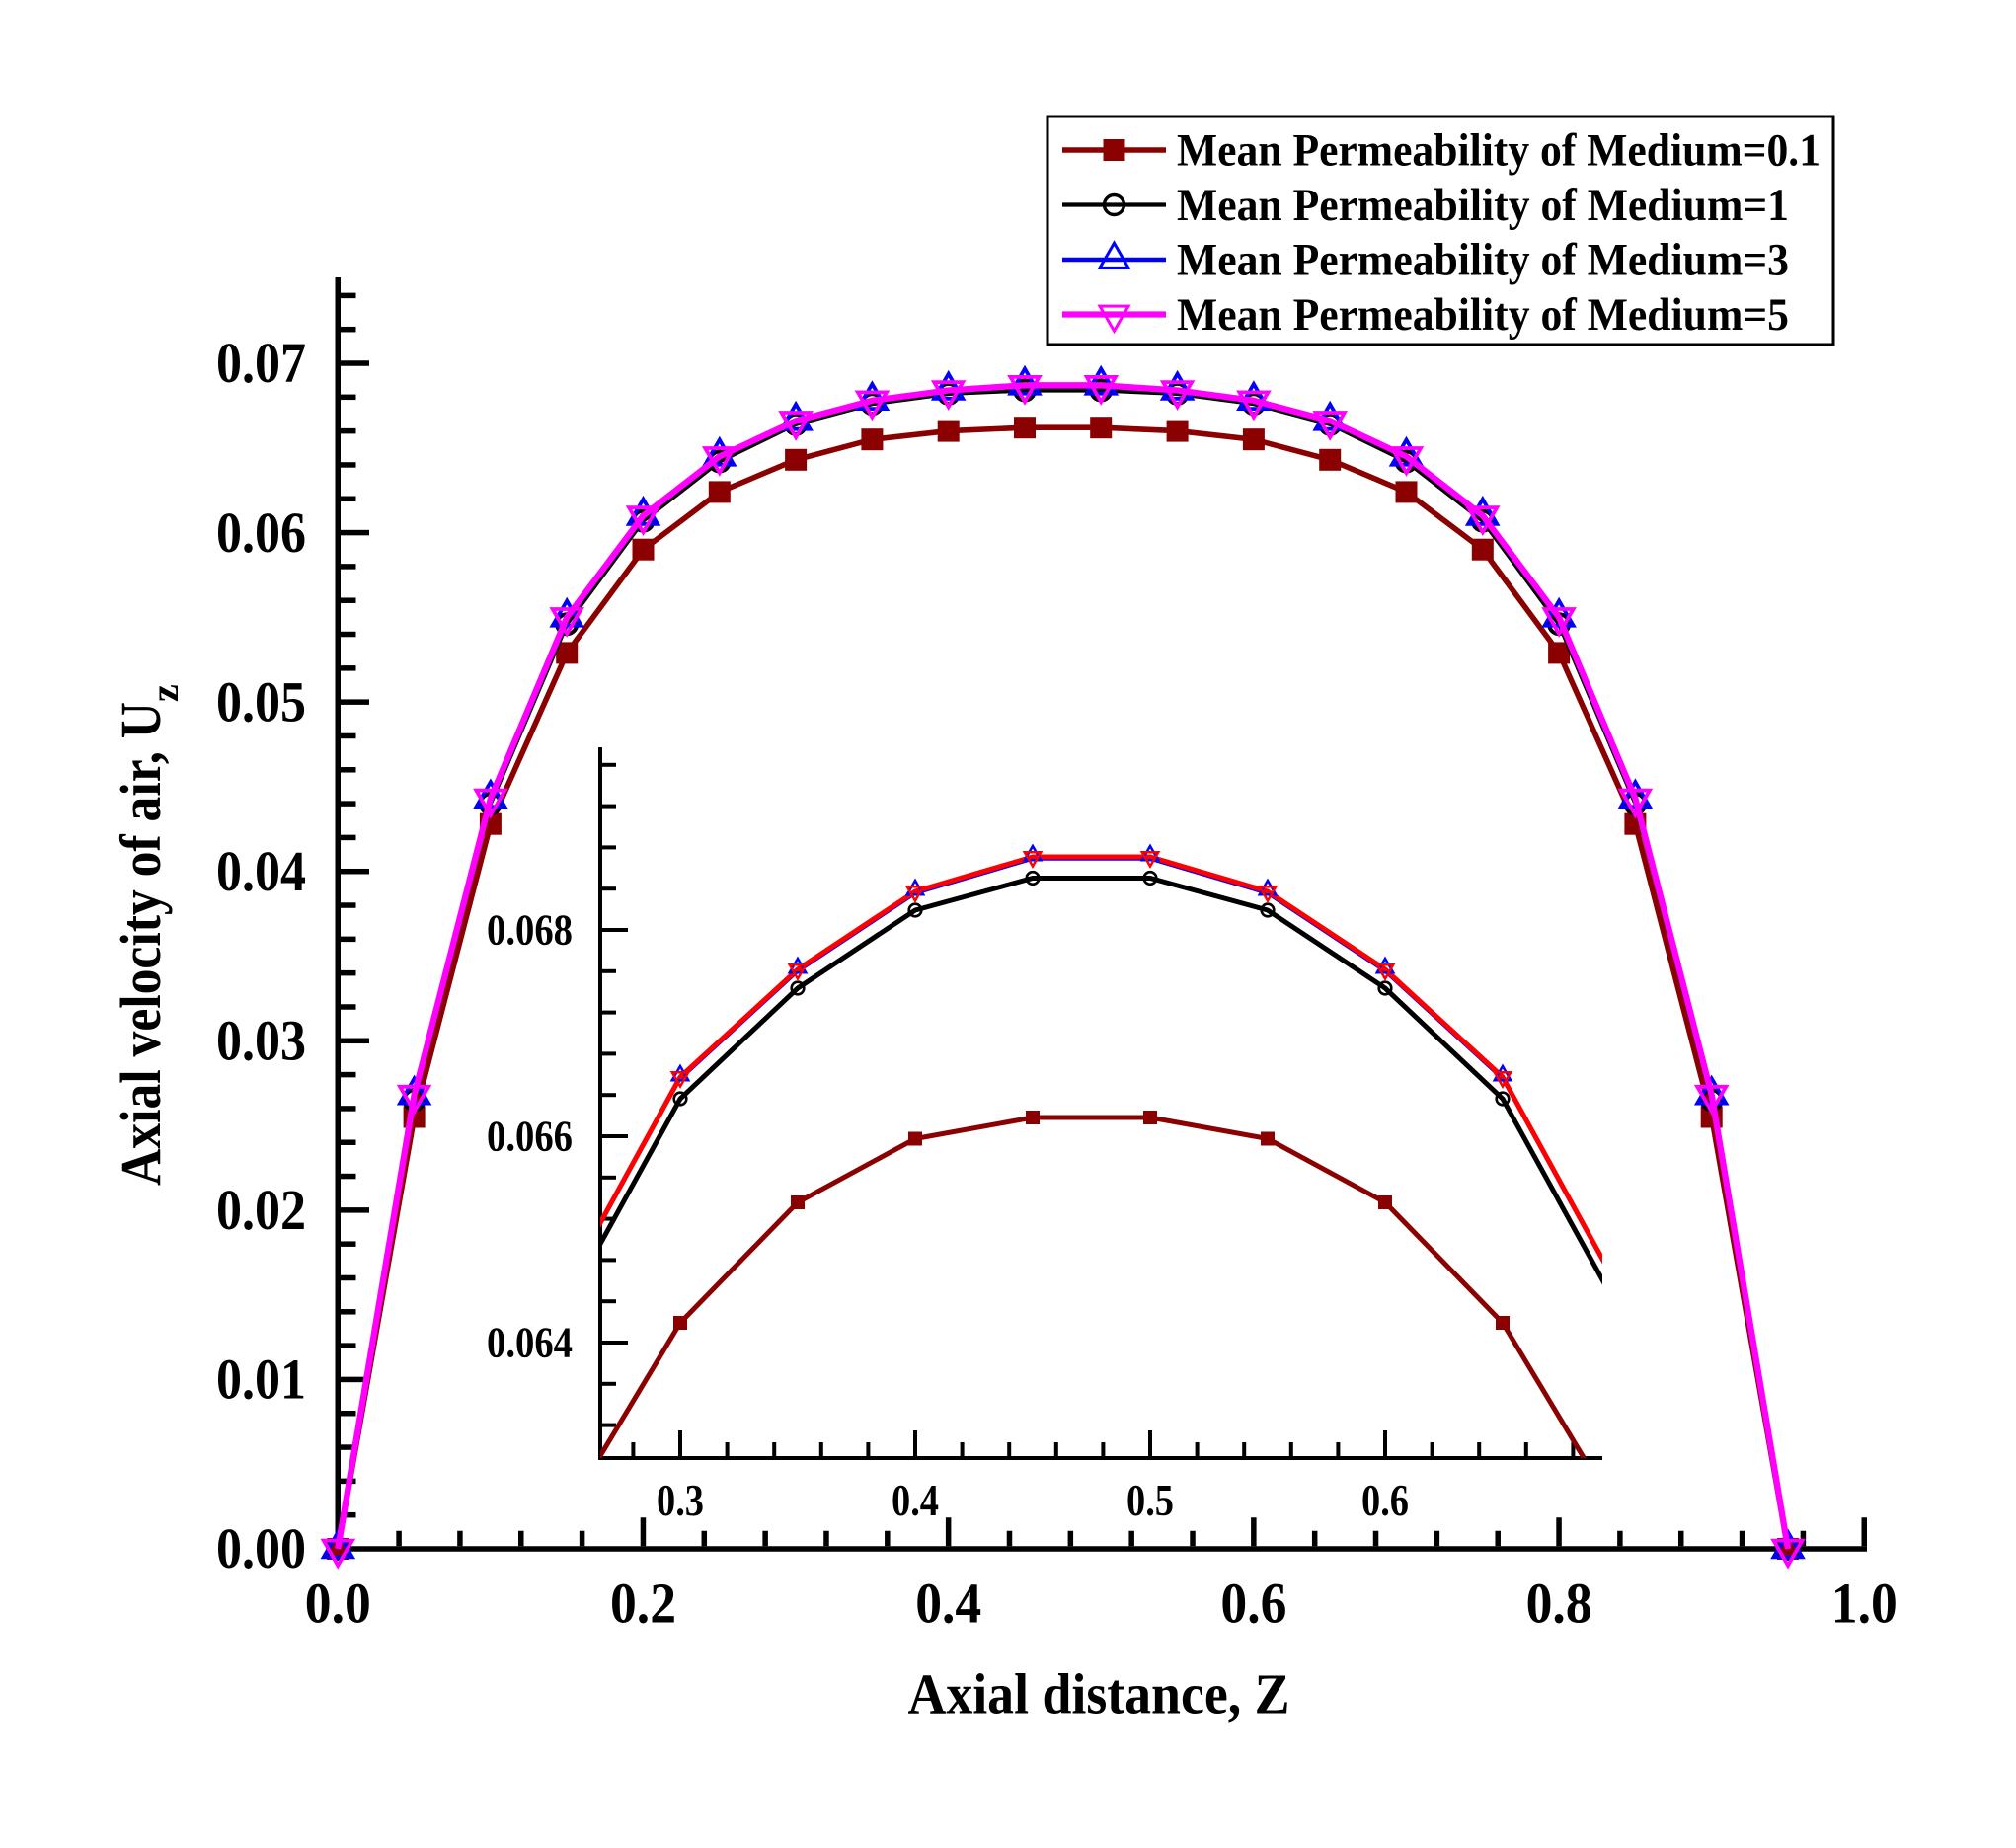  Describe the element at coordinates (1483, 205) in the screenshot. I see `svg-text: Mean Permeability of Medium=1` at that location.